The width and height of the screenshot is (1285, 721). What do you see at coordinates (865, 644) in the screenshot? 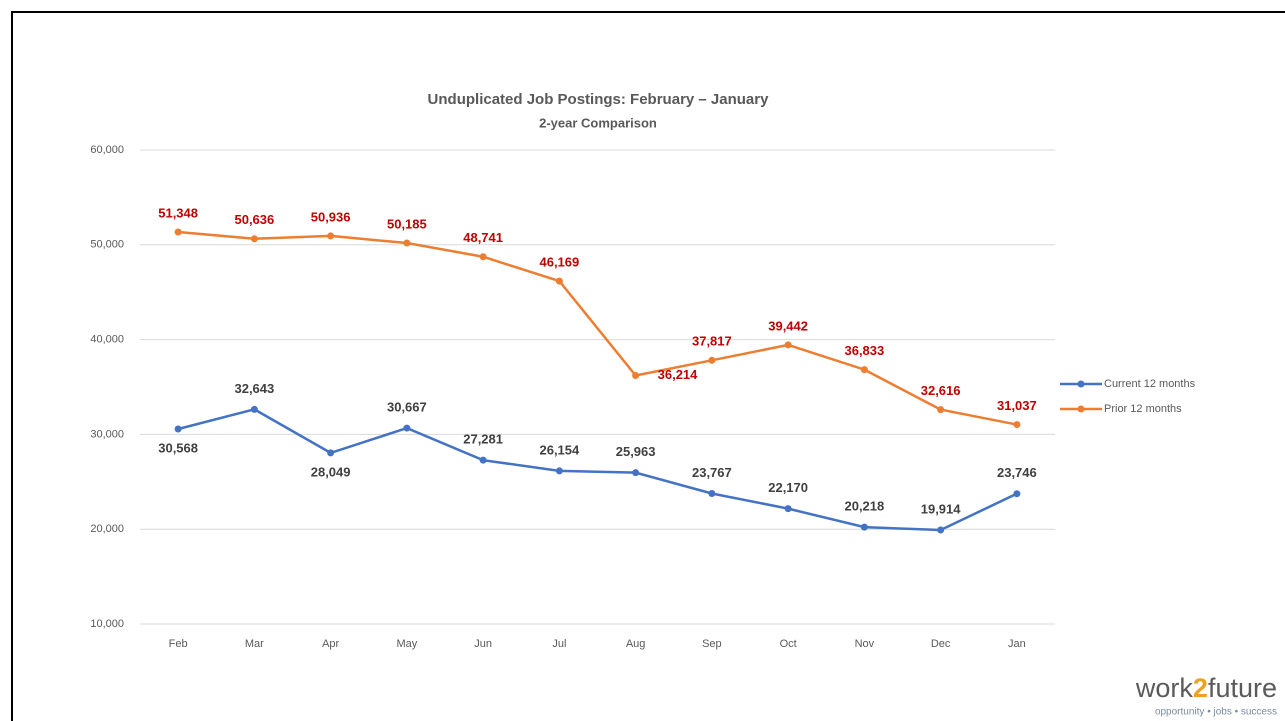
I see `x-tick-label: Nov` at bounding box center [865, 644].